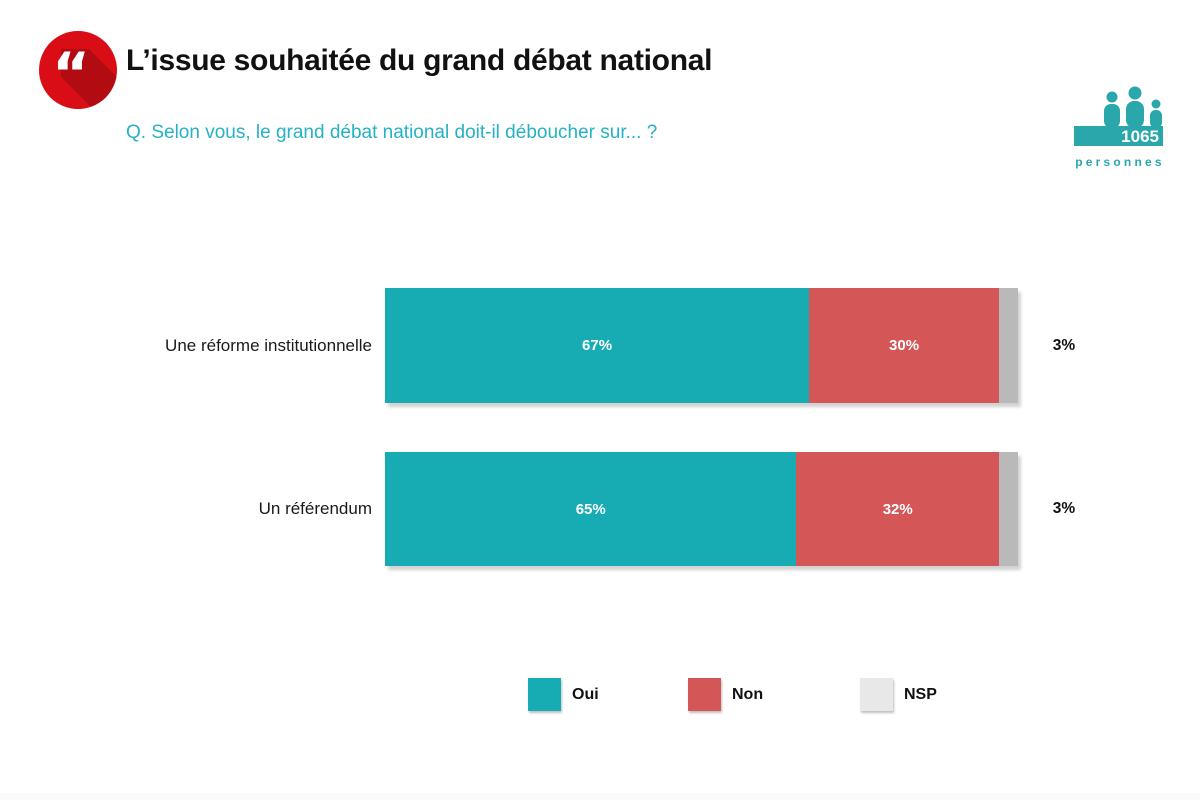 The image size is (1200, 800). I want to click on sample-count: 1065, so click(1140, 136).